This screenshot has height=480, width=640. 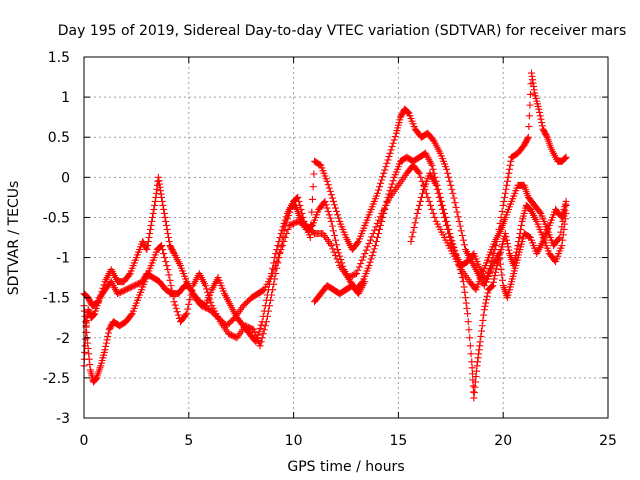 I want to click on y-tick-label: 1, so click(x=65, y=98).